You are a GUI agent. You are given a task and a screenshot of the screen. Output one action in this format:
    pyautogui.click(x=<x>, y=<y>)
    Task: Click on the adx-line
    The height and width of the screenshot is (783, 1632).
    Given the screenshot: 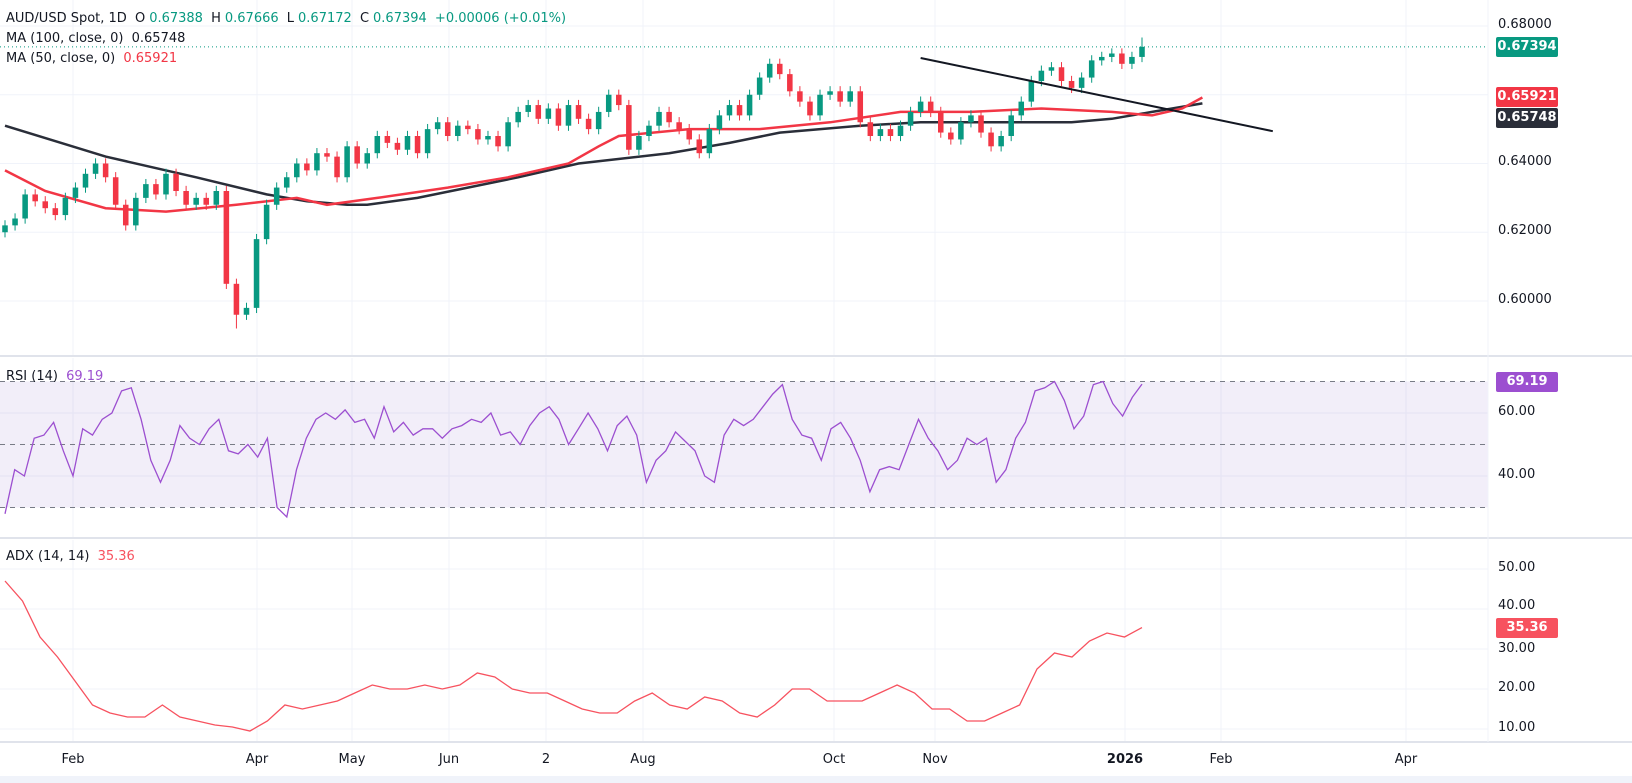 What is the action you would take?
    pyautogui.click(x=573, y=656)
    